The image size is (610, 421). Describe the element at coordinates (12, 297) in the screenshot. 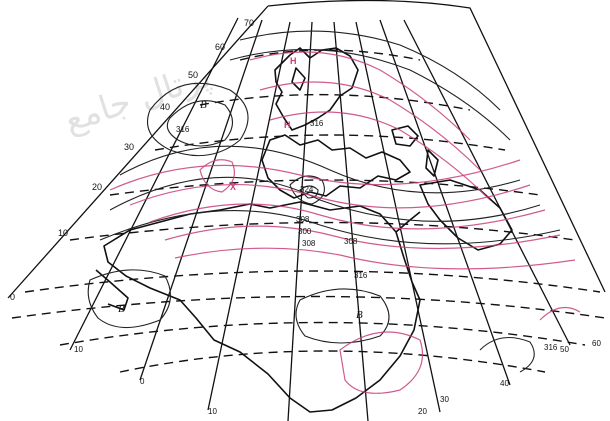

I see `lat-label-0: 0` at that location.